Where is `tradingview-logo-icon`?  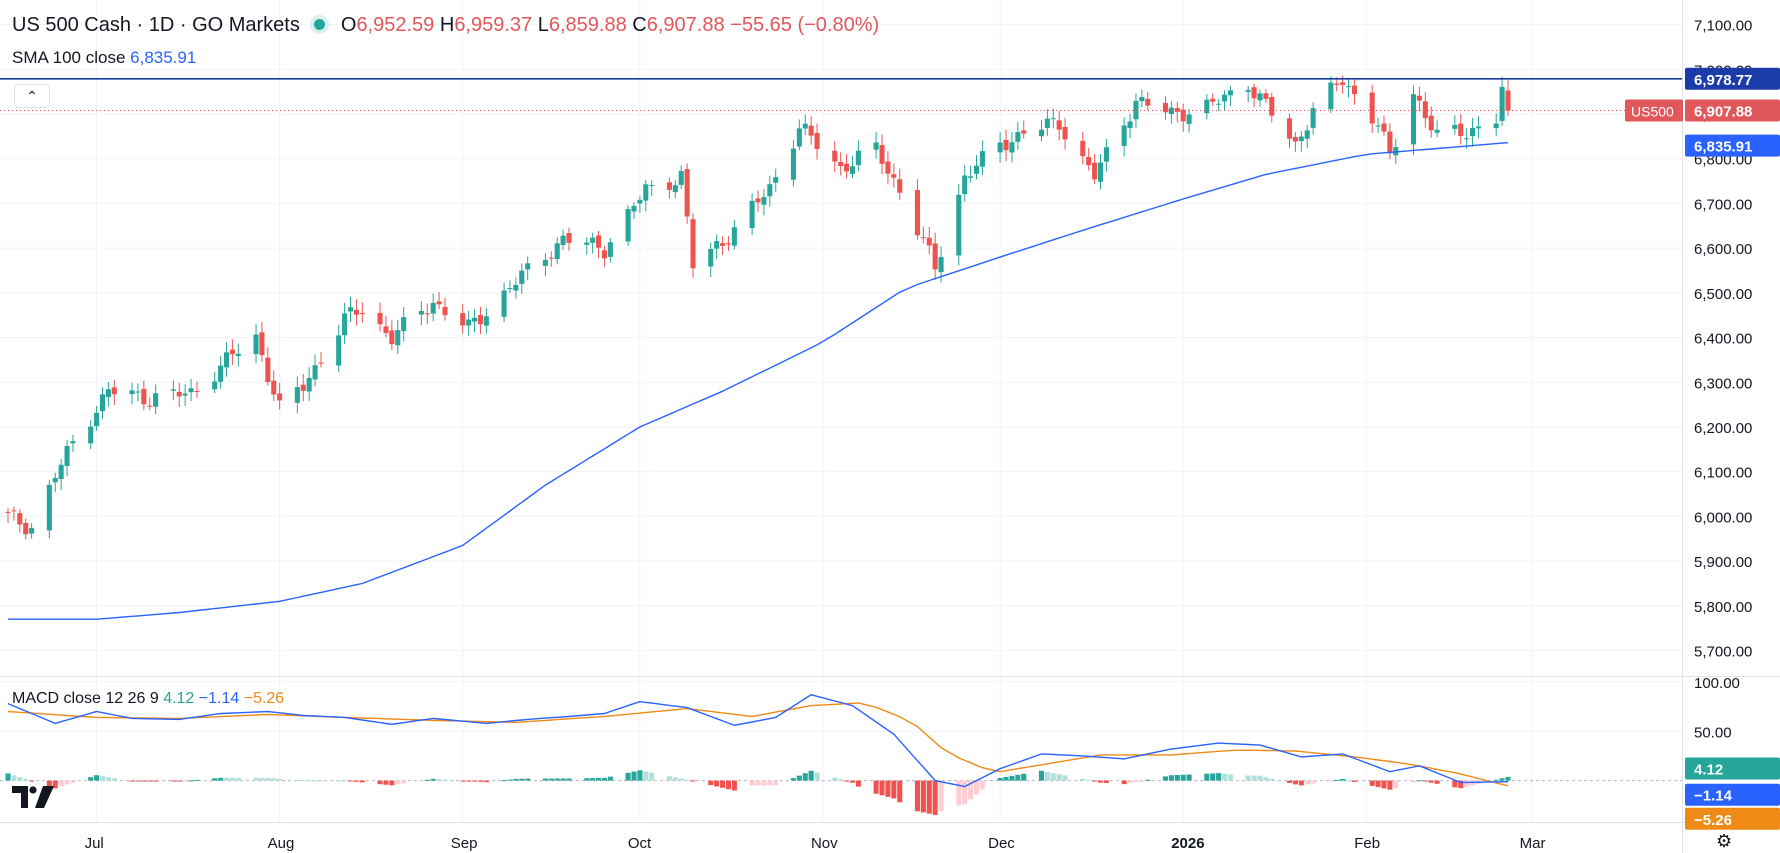 tradingview-logo-icon is located at coordinates (34, 798).